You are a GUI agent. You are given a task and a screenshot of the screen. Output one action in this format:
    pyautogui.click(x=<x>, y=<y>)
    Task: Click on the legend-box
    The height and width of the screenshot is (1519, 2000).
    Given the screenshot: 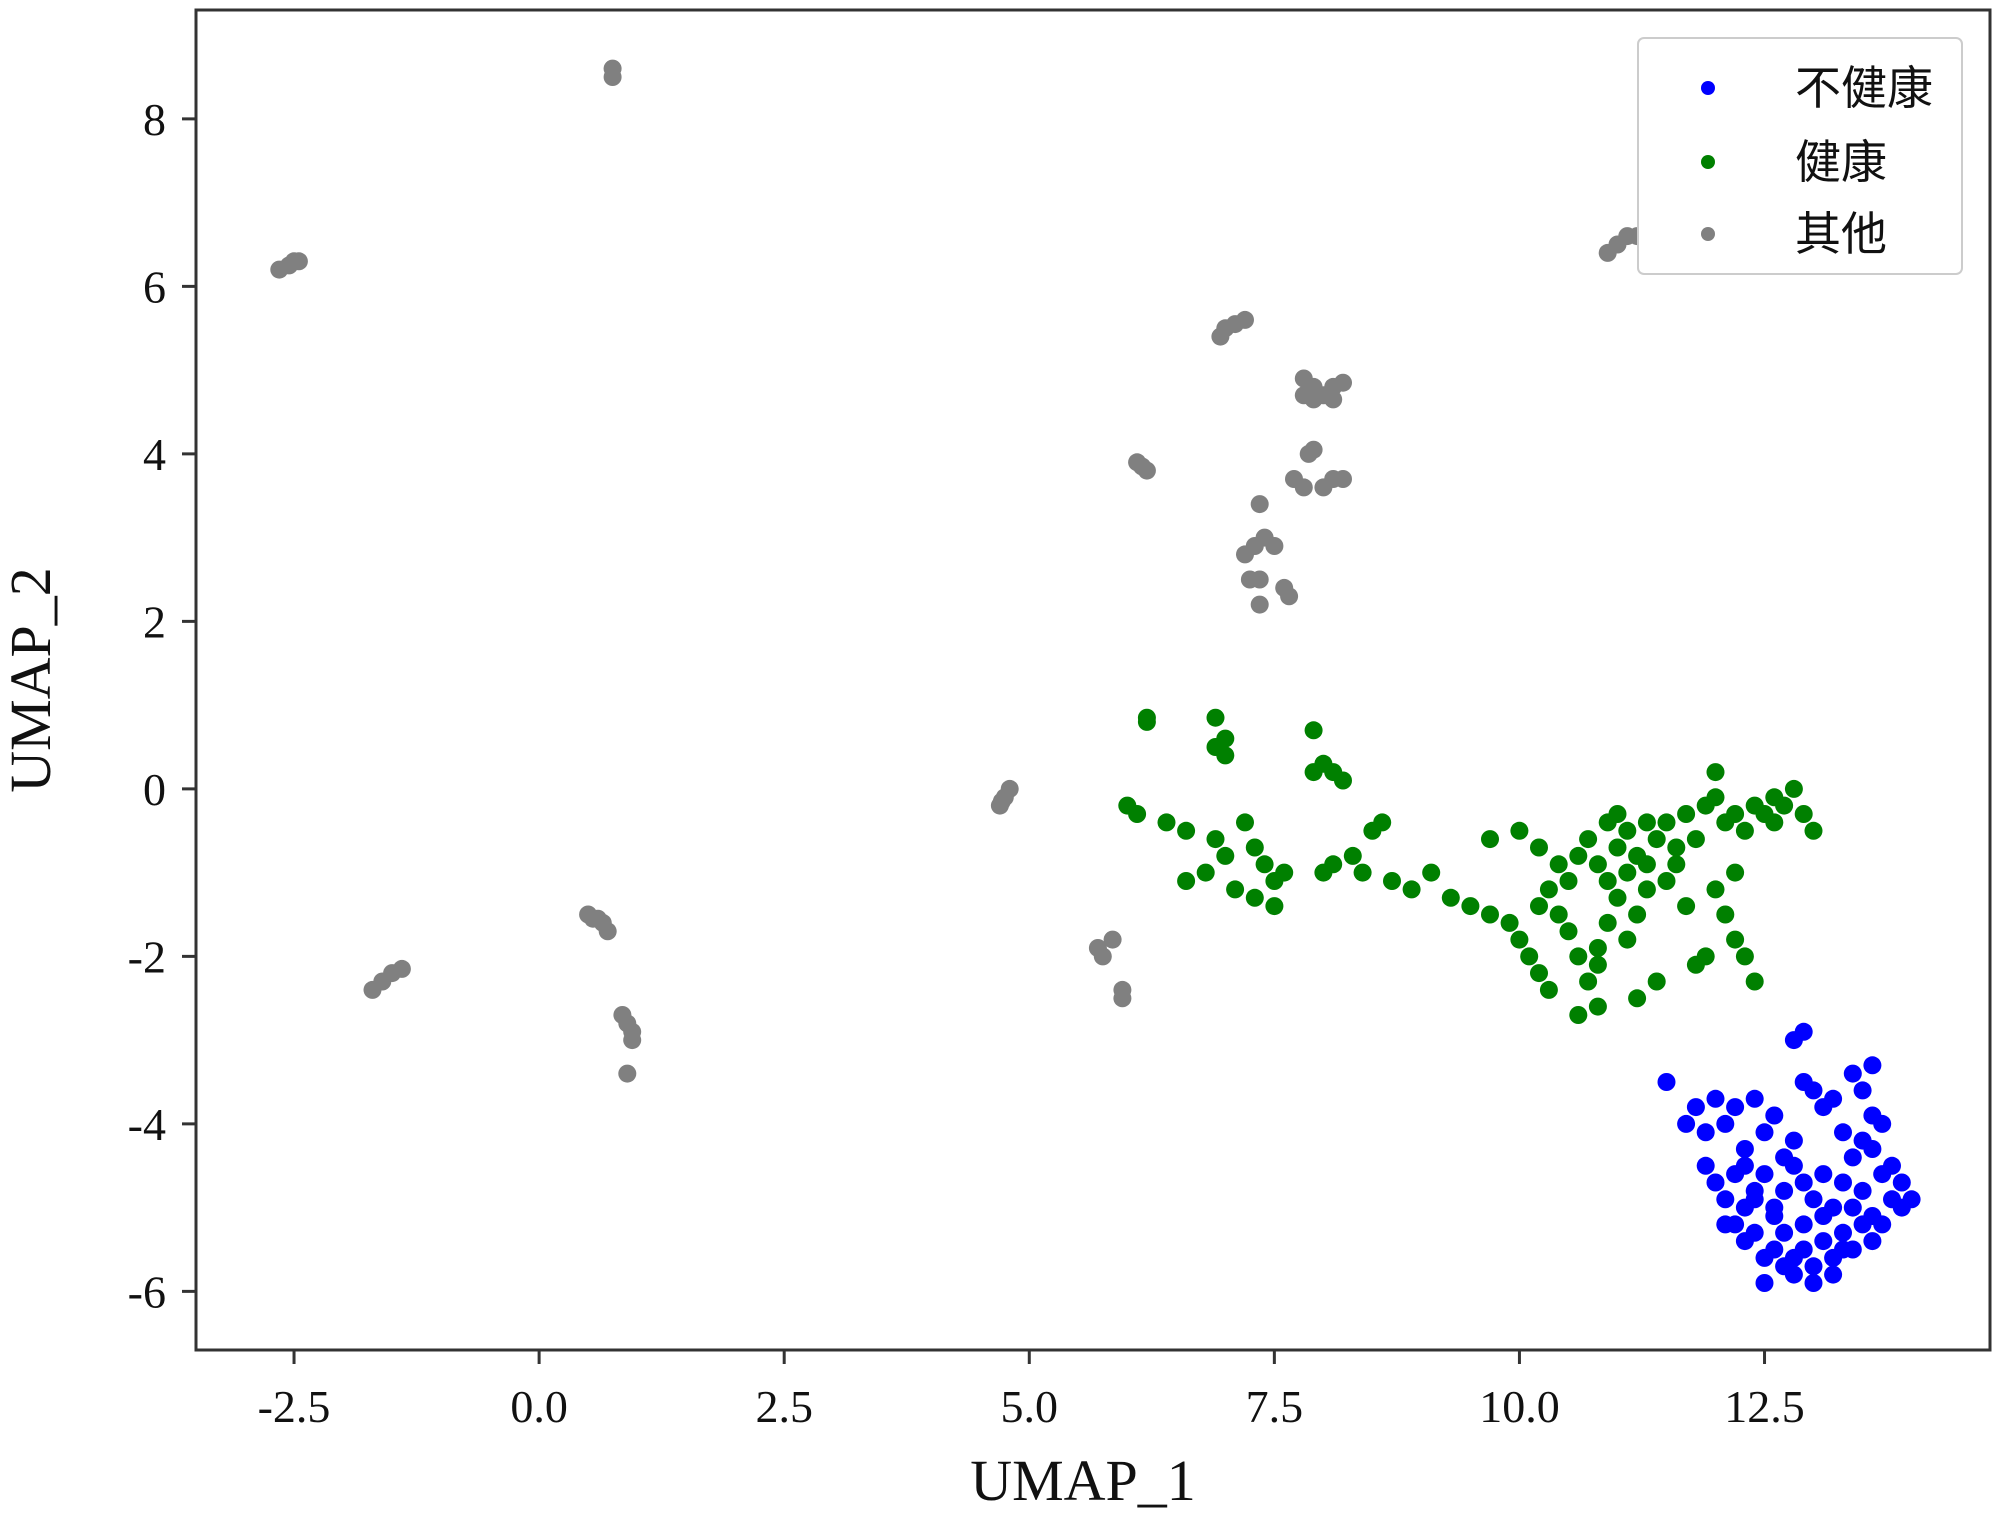 What is the action you would take?
    pyautogui.click(x=1800, y=156)
    